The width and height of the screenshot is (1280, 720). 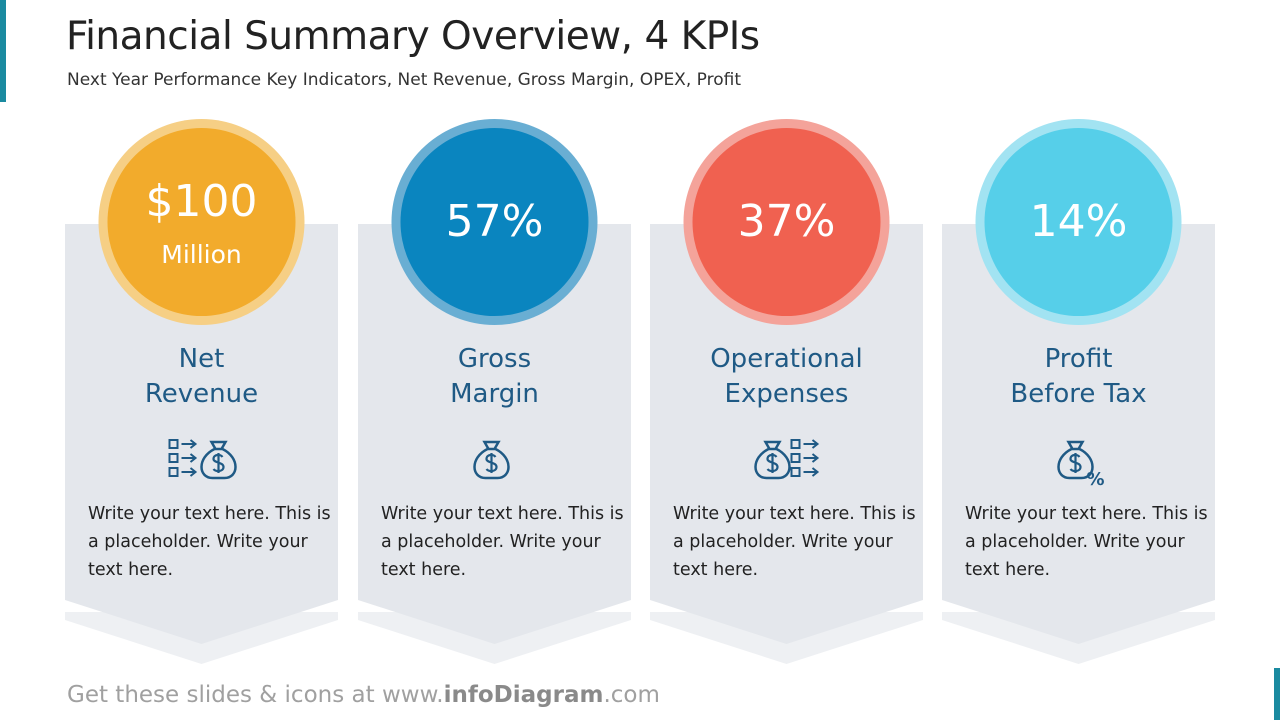 What do you see at coordinates (413, 36) in the screenshot?
I see `title: Financial Summary Overview, 4 KPIs` at bounding box center [413, 36].